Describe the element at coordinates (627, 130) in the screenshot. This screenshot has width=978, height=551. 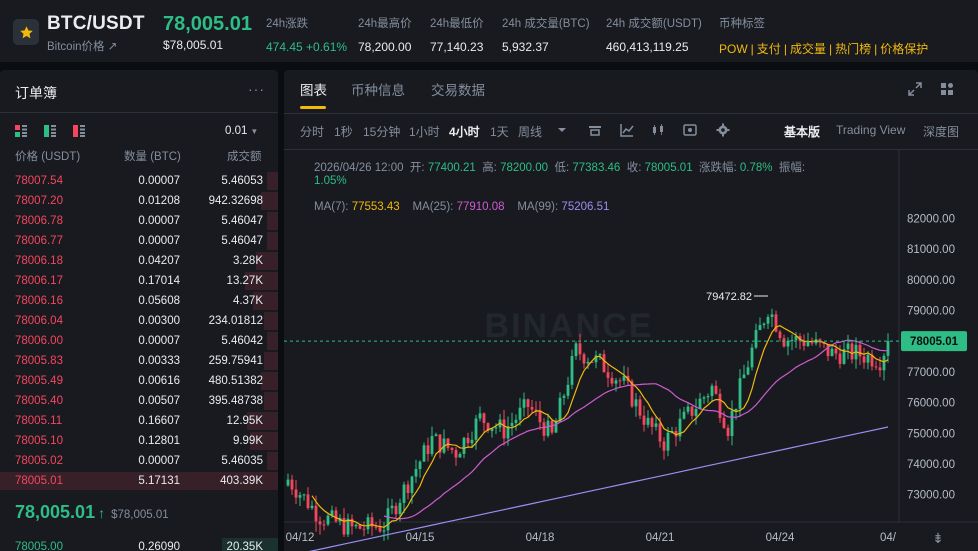
I see `draw-line-icon` at that location.